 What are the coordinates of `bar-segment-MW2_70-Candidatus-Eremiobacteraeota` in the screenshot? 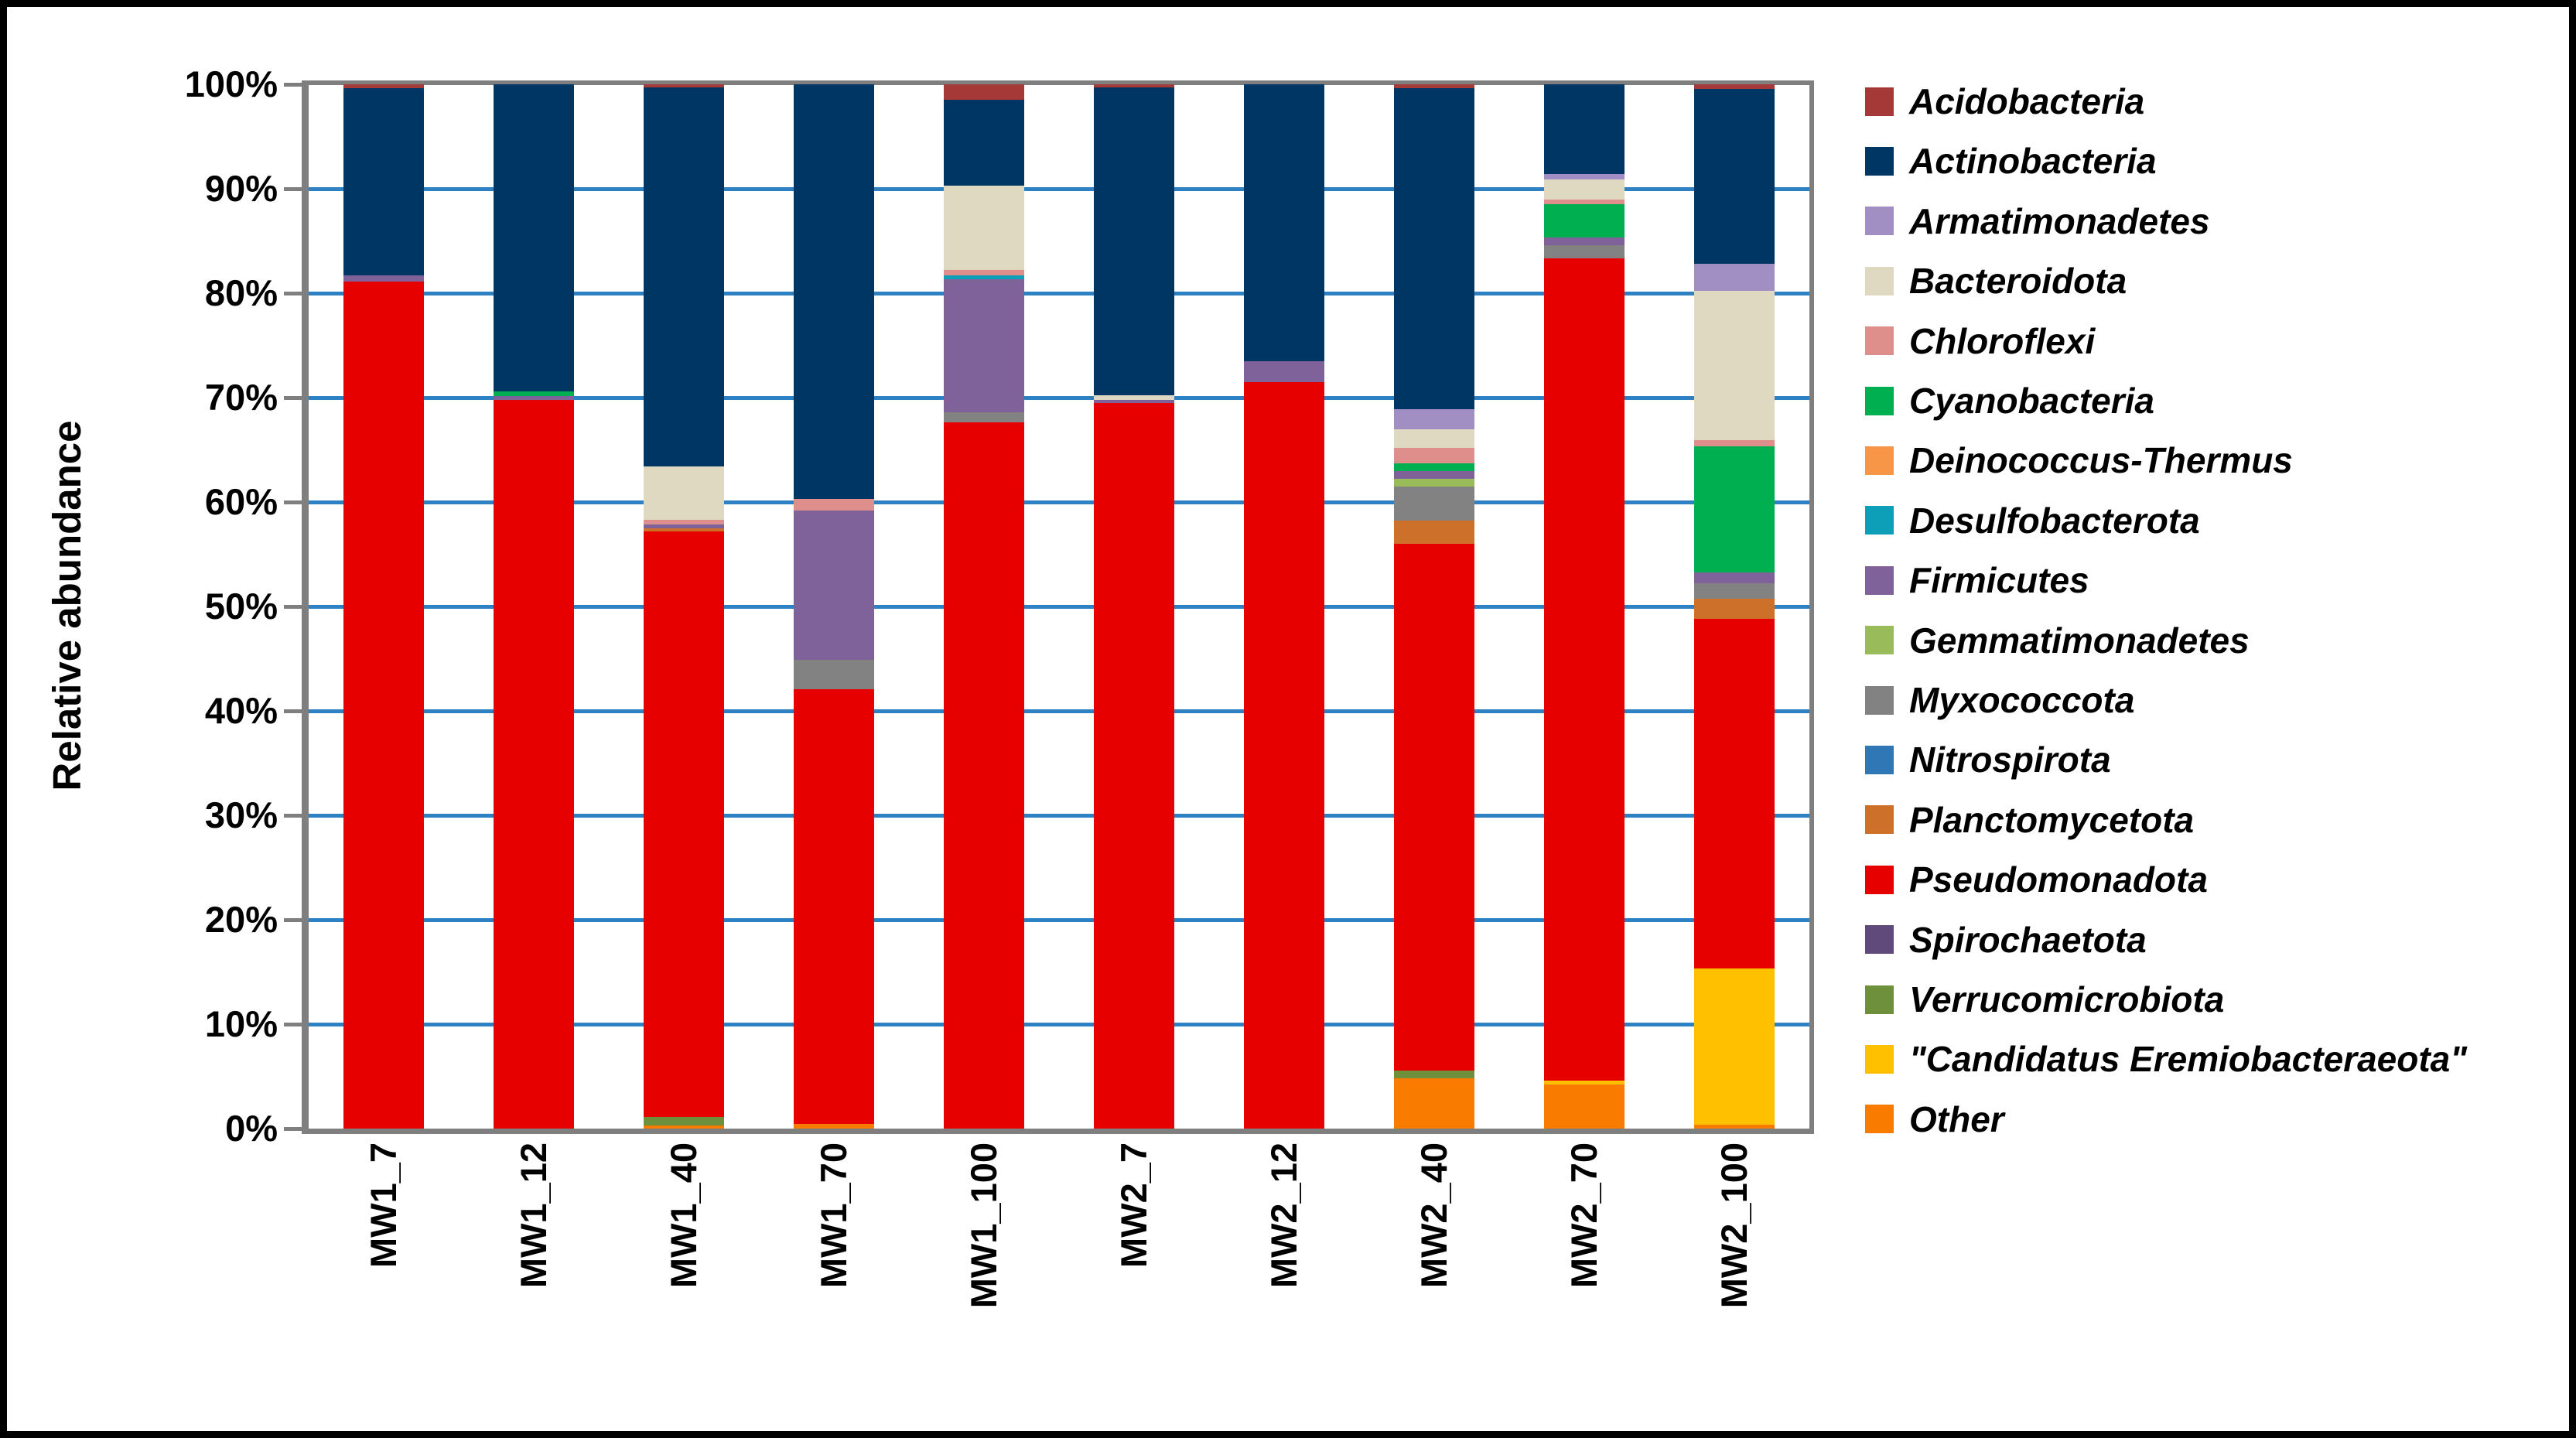 It's located at (1584, 1082).